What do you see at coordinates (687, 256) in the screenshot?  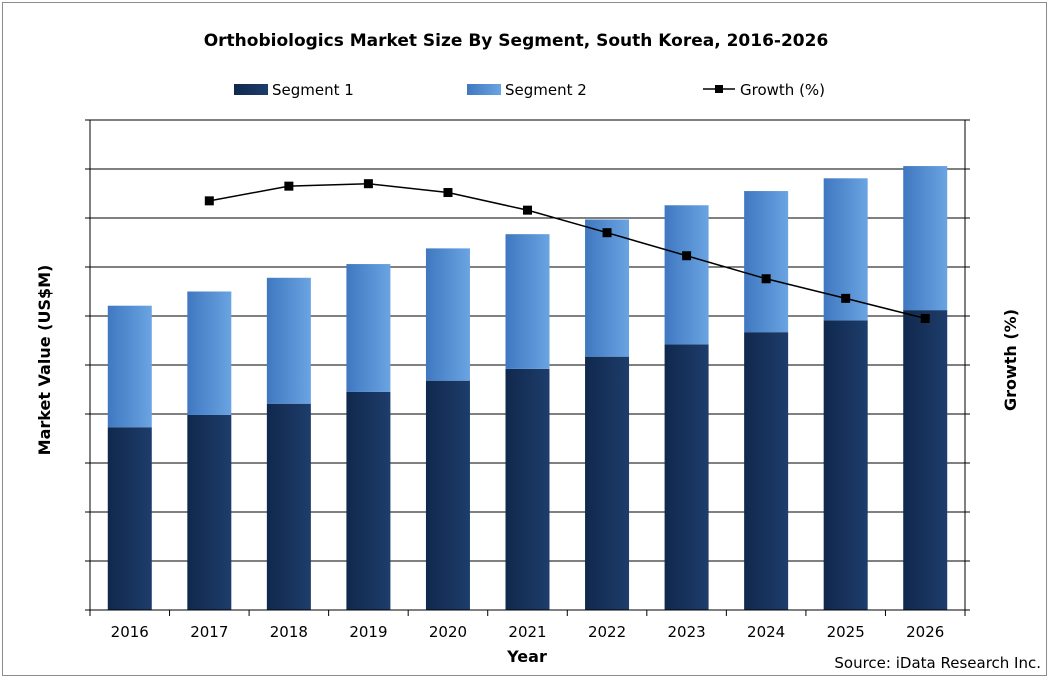 I see `growth-marker-2023` at bounding box center [687, 256].